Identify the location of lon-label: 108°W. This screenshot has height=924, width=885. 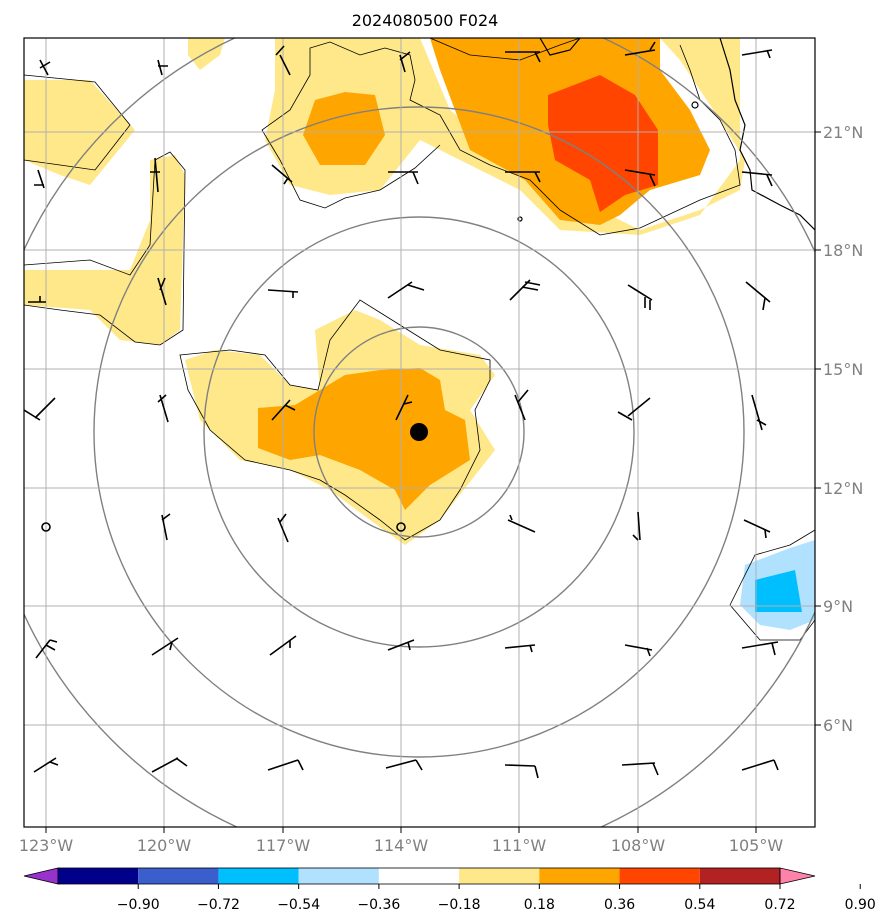
(638, 845).